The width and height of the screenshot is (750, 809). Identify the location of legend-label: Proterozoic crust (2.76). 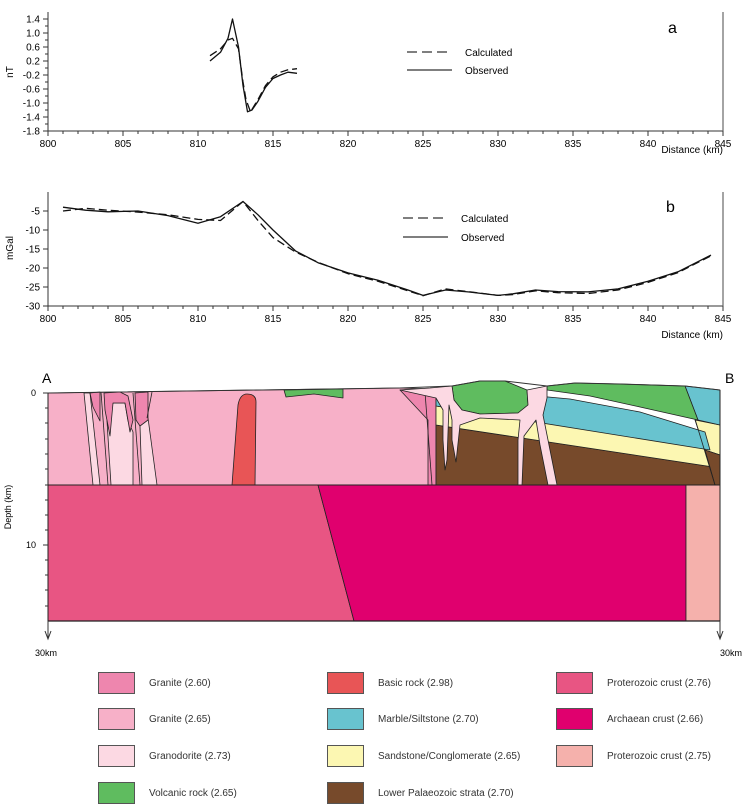
(659, 683).